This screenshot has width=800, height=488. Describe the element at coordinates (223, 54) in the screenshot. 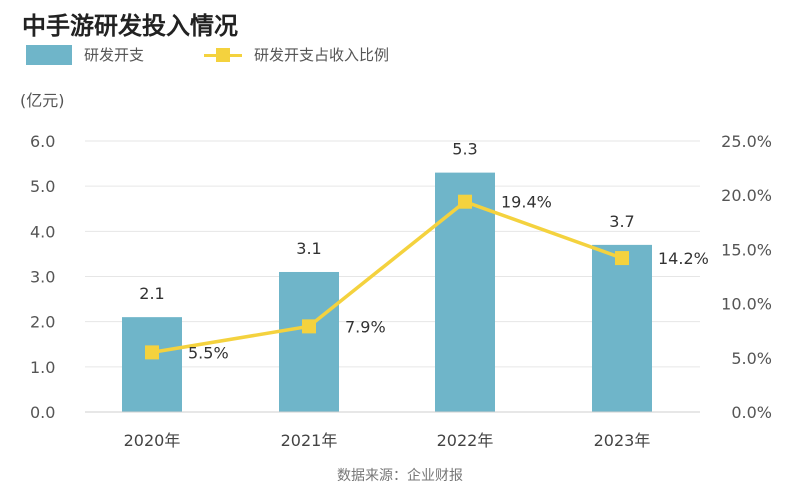

I see `legend-line-swatch` at that location.